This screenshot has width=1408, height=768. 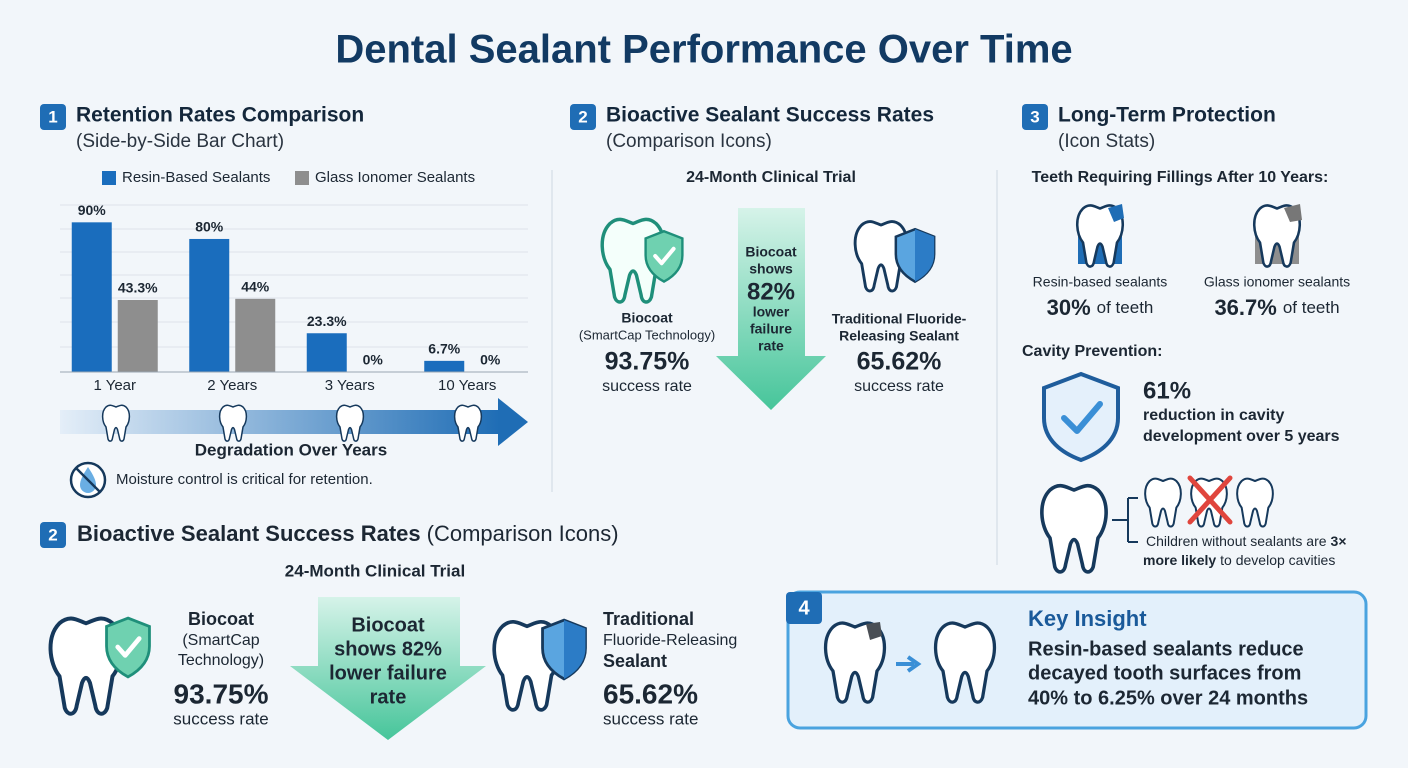 I want to click on section-subtitle: (Side-by-Side Bar Chart), so click(x=180, y=141).